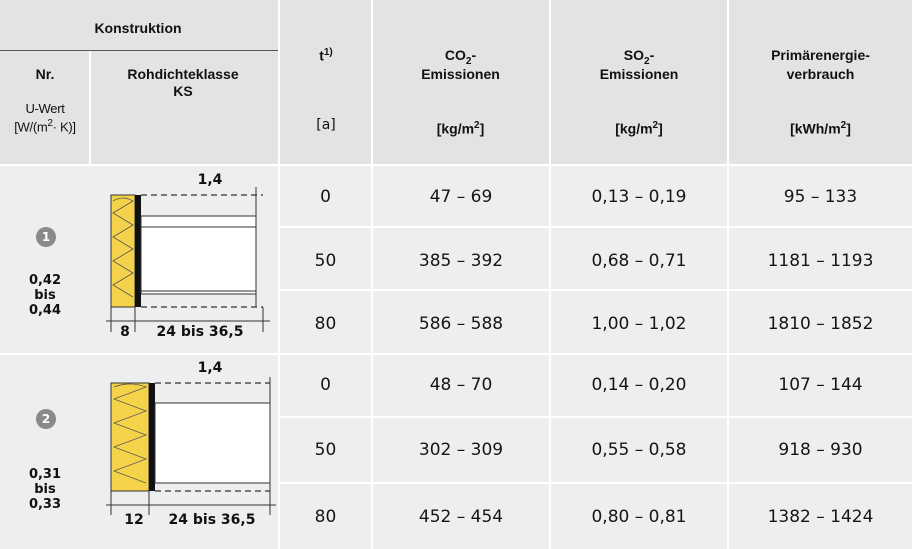 This screenshot has height=549, width=912. What do you see at coordinates (139, 50) in the screenshot?
I see `konstruktion-divider` at bounding box center [139, 50].